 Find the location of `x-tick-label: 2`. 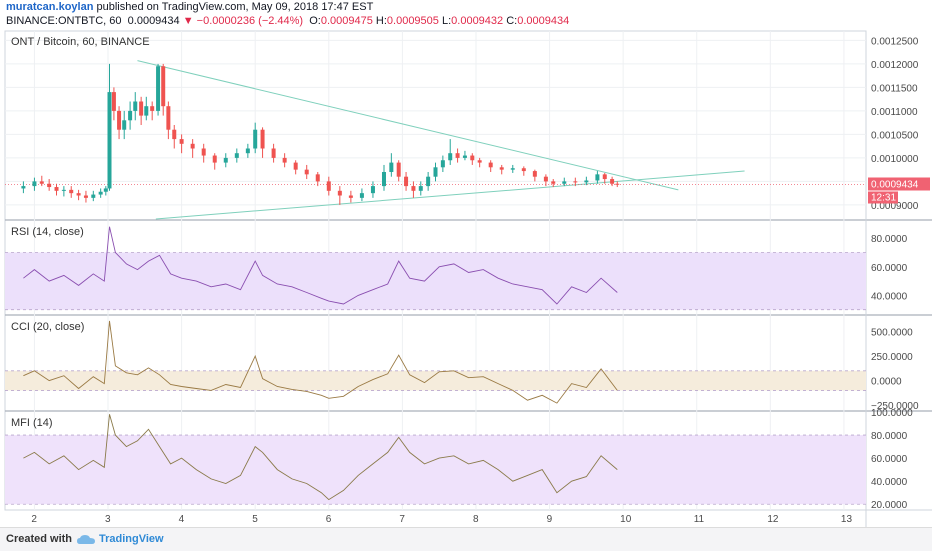

x-tick-label: 2 is located at coordinates (34, 519).